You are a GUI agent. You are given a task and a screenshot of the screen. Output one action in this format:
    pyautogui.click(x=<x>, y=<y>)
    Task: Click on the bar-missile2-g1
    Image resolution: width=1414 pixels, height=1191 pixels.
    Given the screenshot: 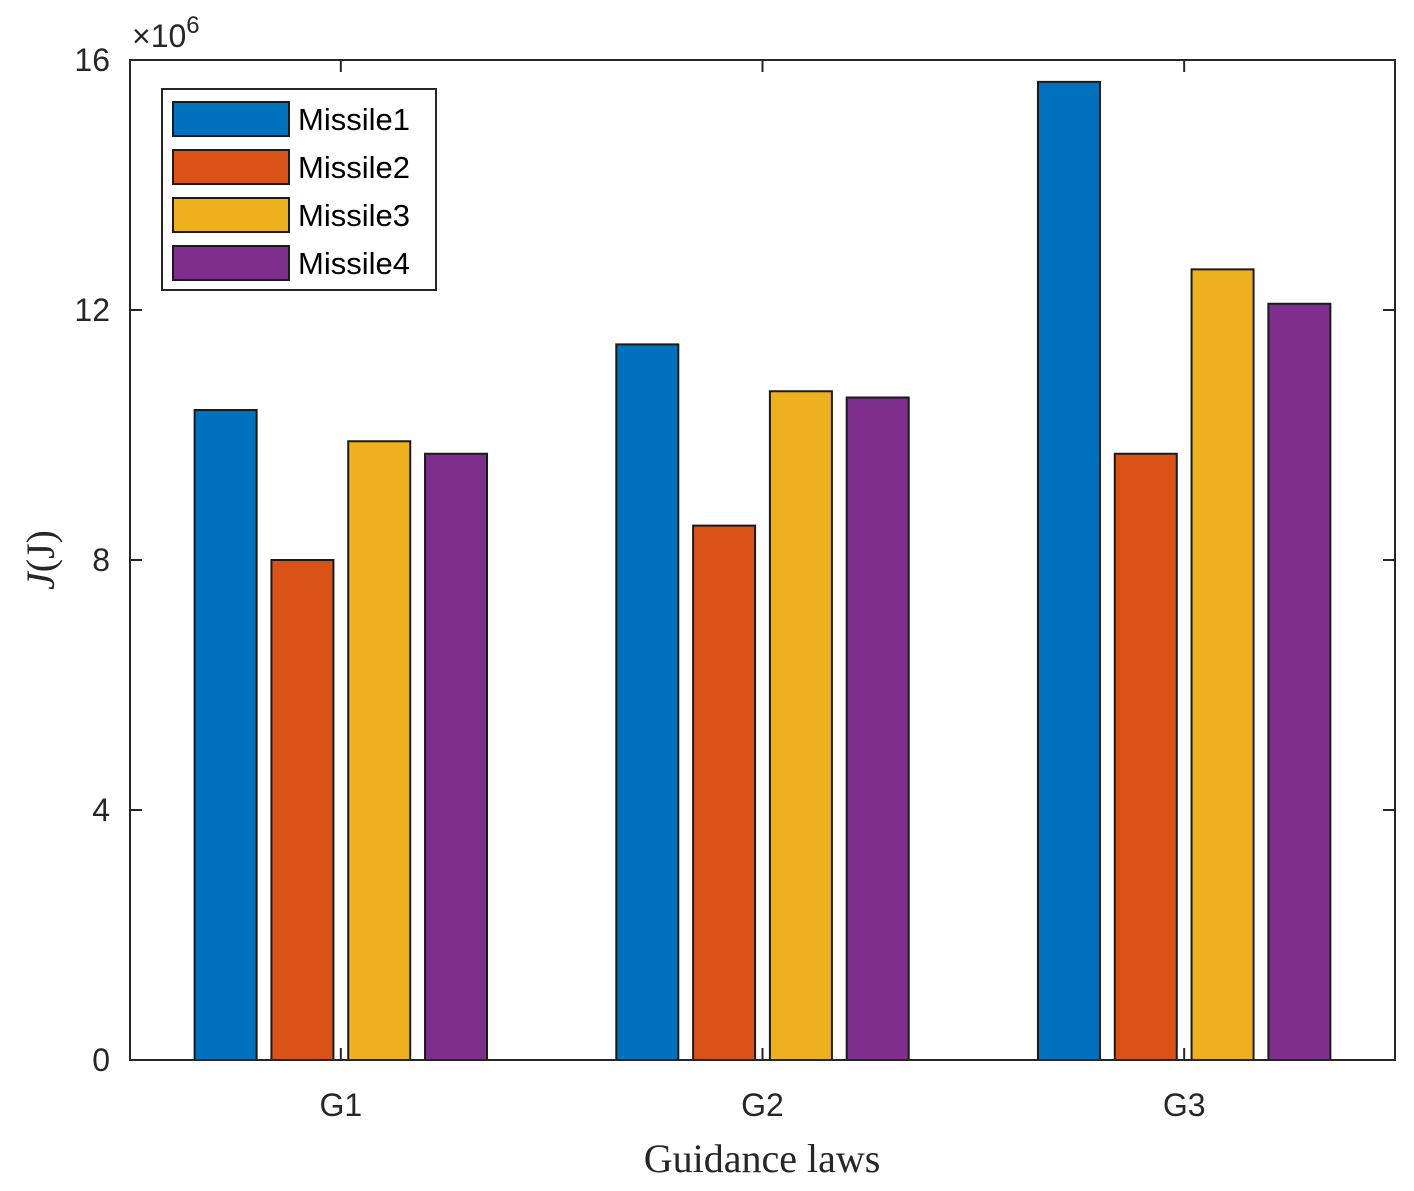 What is the action you would take?
    pyautogui.click(x=302, y=810)
    